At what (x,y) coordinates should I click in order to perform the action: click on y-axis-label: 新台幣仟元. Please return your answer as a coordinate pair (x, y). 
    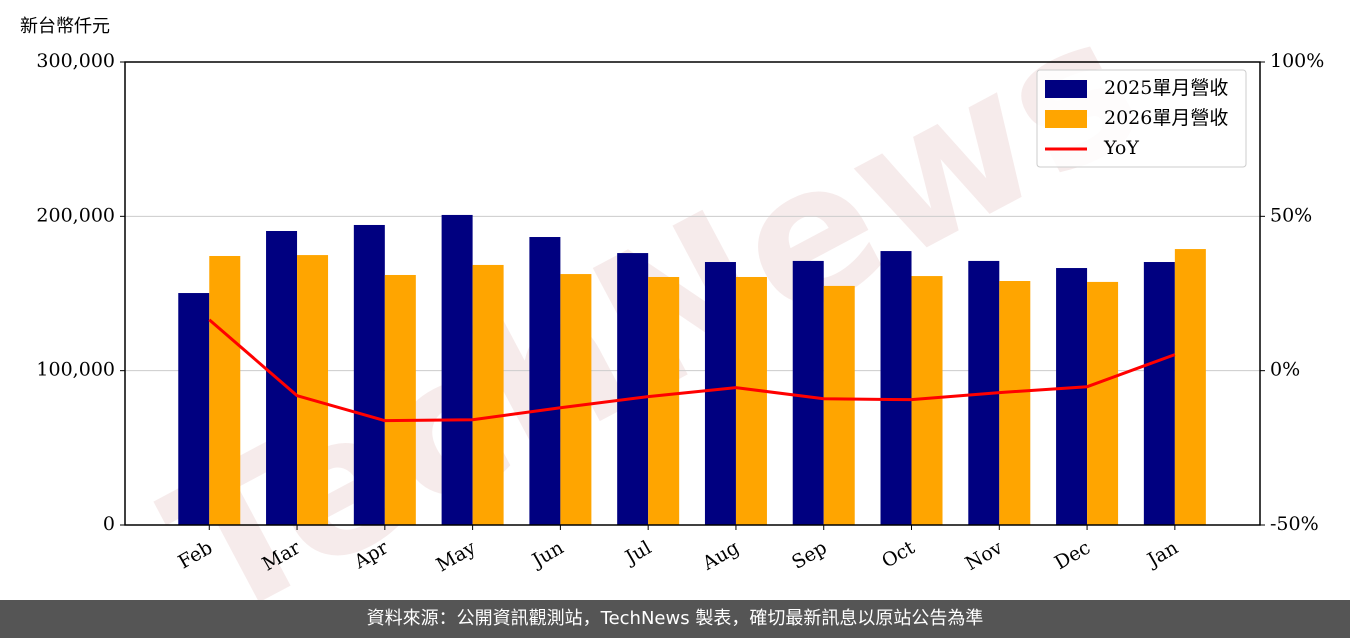
    Looking at the image, I should click on (65, 26).